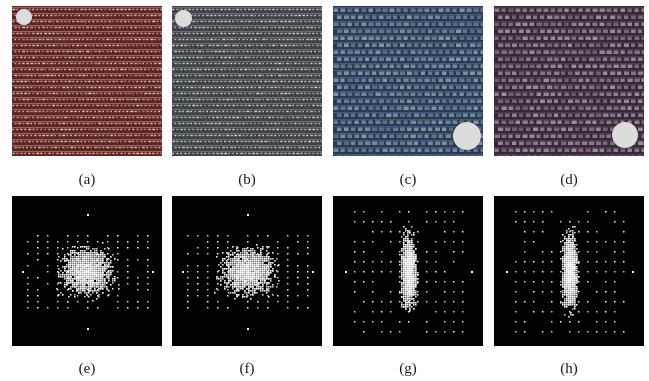 The height and width of the screenshot is (381, 649). I want to click on caption-c: (c), so click(408, 180).